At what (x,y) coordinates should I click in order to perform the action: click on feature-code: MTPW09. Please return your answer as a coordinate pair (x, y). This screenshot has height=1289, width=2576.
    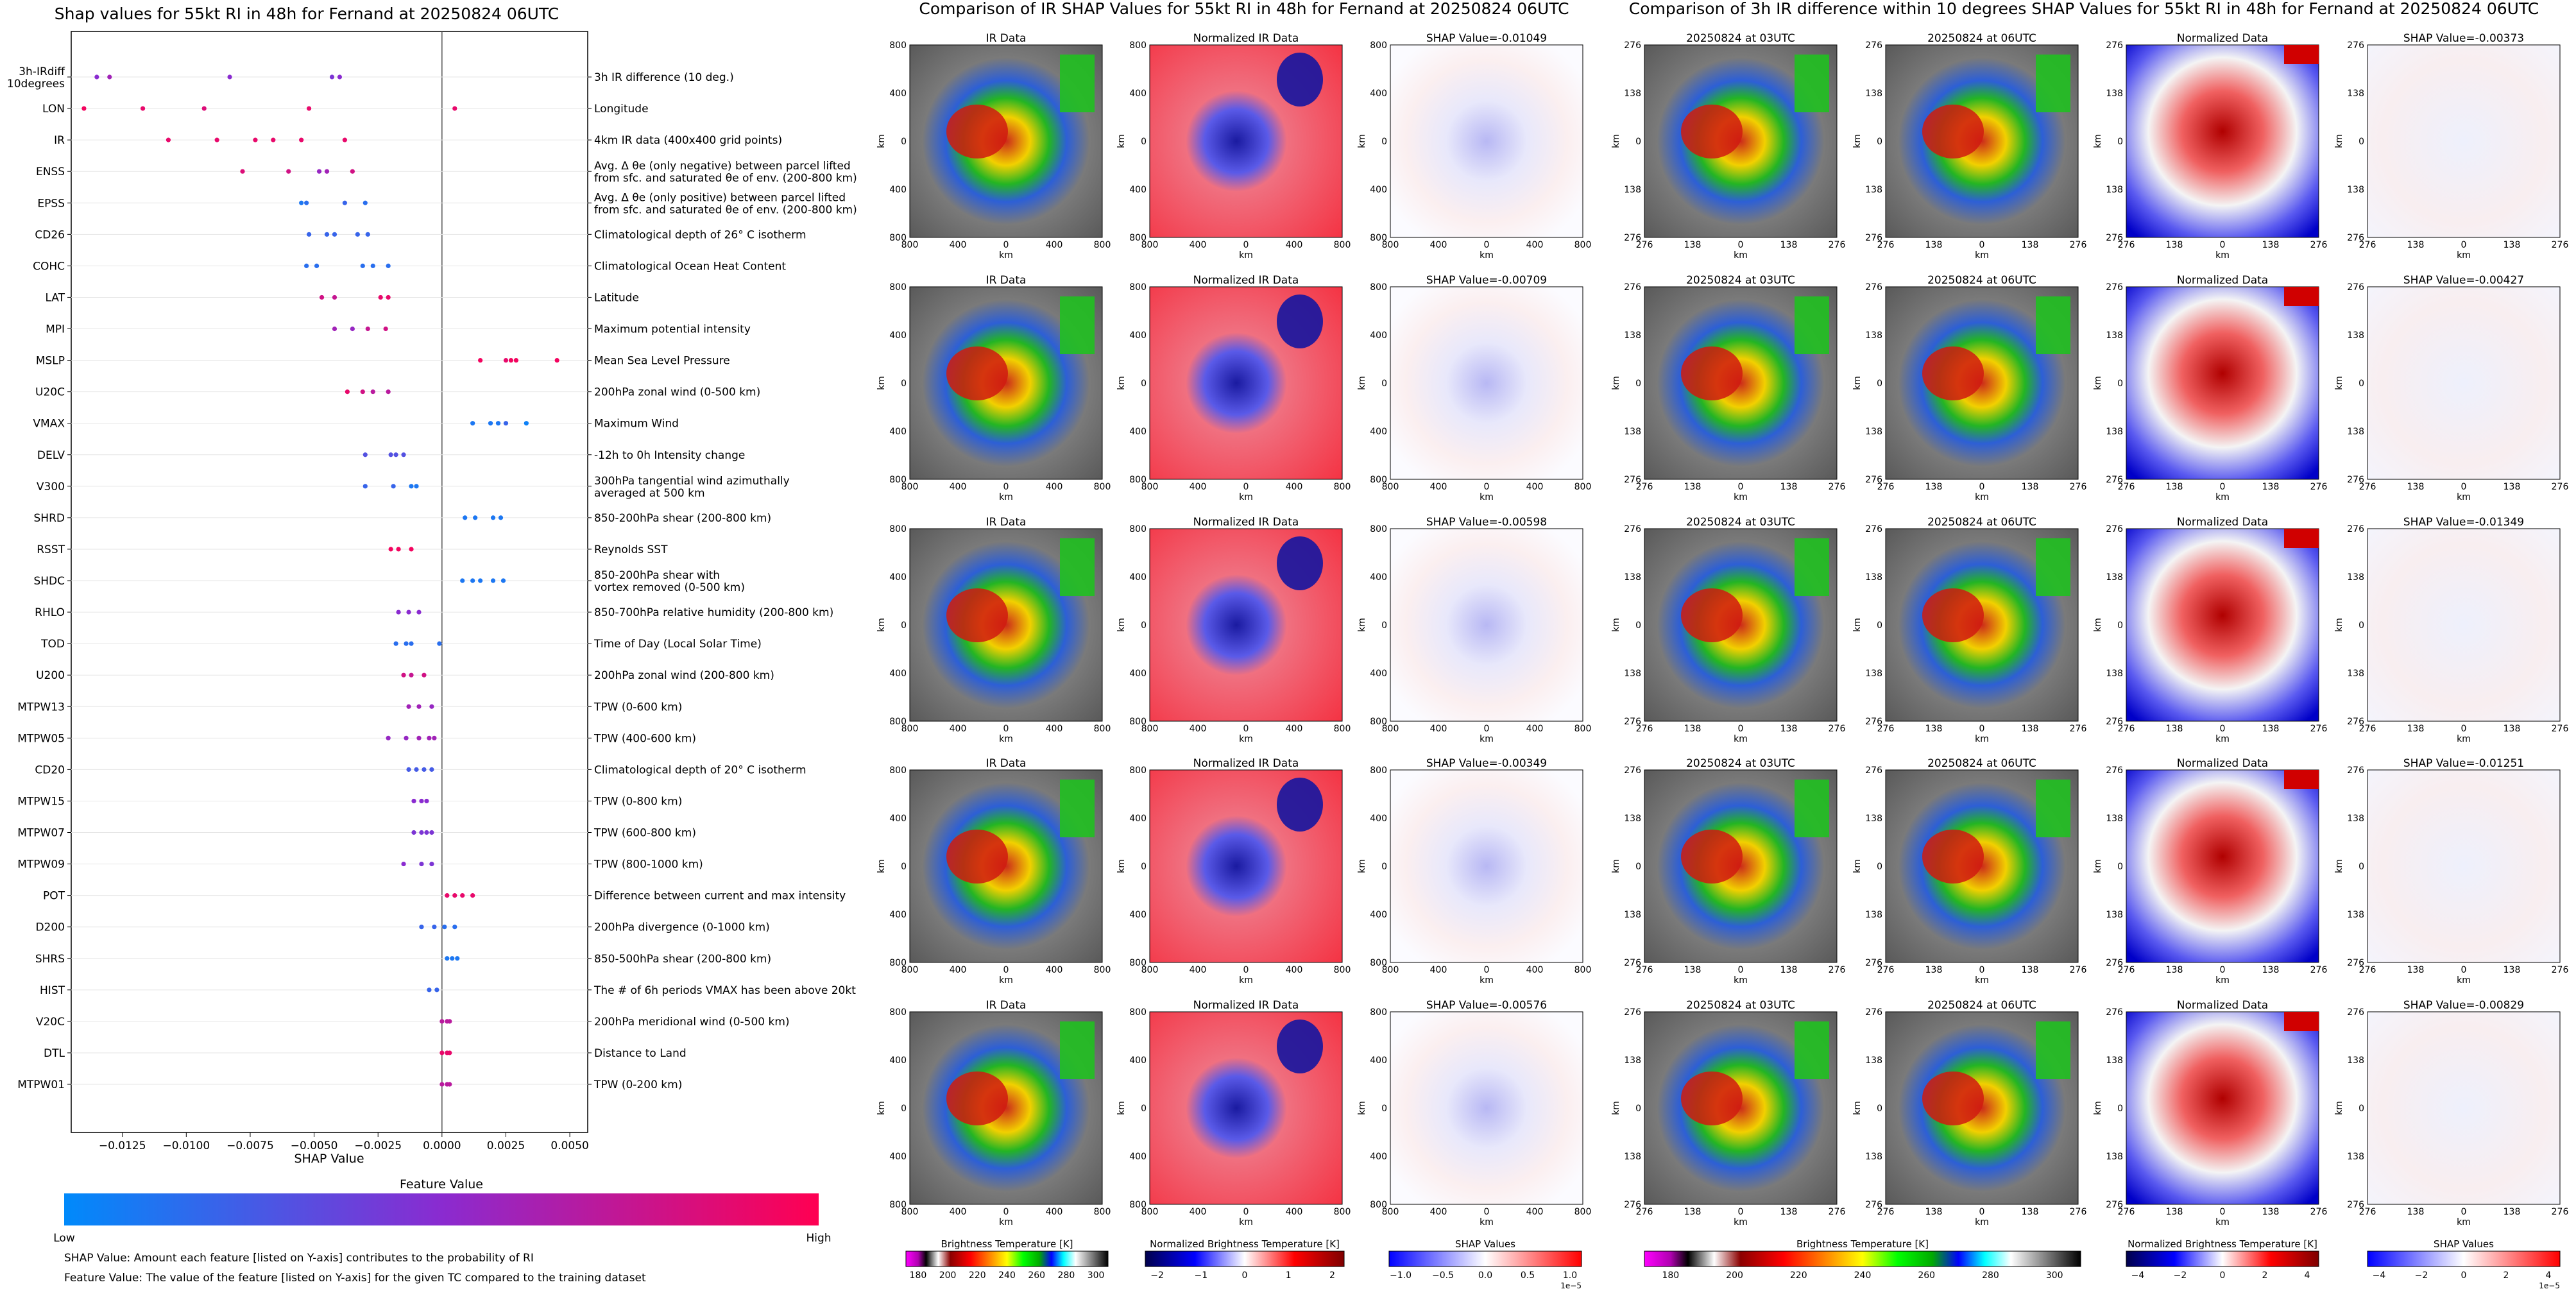
    Looking at the image, I should click on (41, 865).